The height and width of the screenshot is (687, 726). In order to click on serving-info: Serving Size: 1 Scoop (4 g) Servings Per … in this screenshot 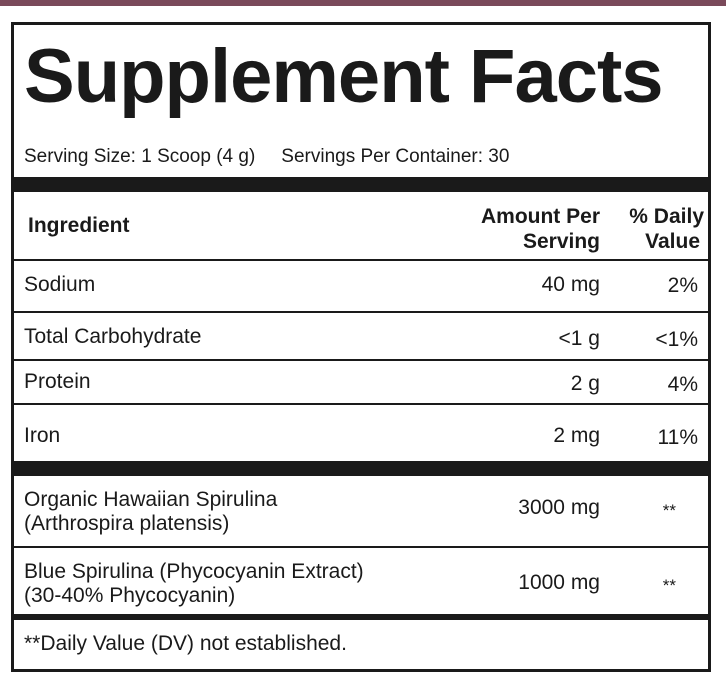, I will do `click(266, 157)`.